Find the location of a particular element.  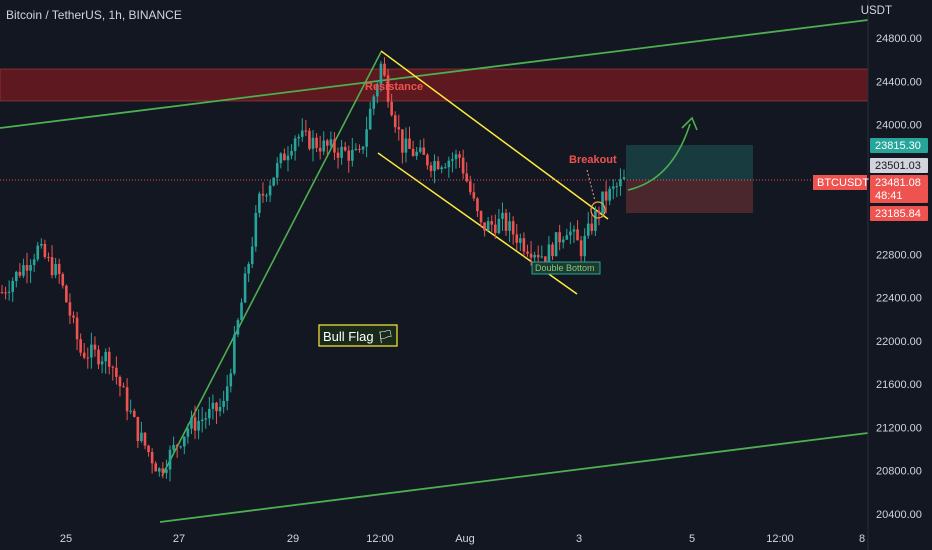

double-bottom-box is located at coordinates (566, 268).